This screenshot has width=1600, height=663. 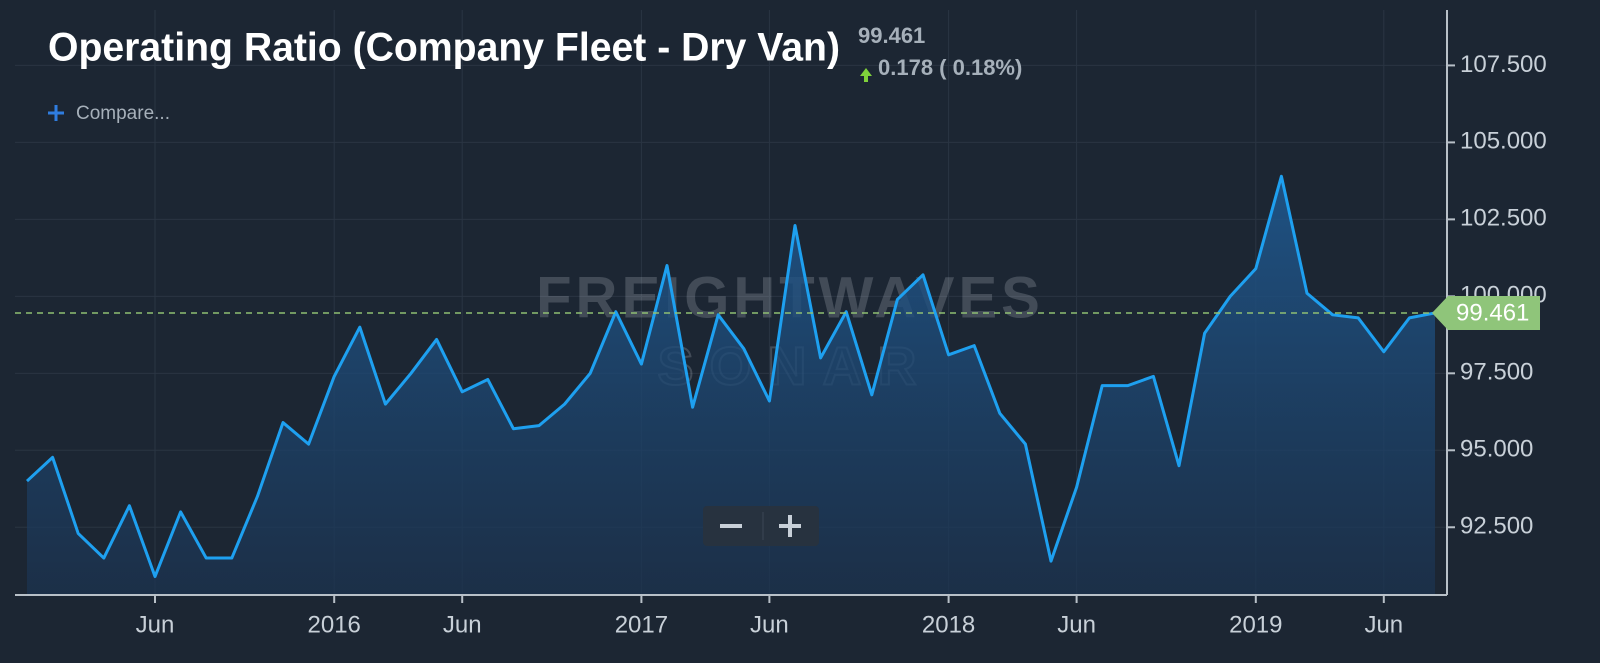 I want to click on x-tick-label: 2018, so click(x=948, y=624).